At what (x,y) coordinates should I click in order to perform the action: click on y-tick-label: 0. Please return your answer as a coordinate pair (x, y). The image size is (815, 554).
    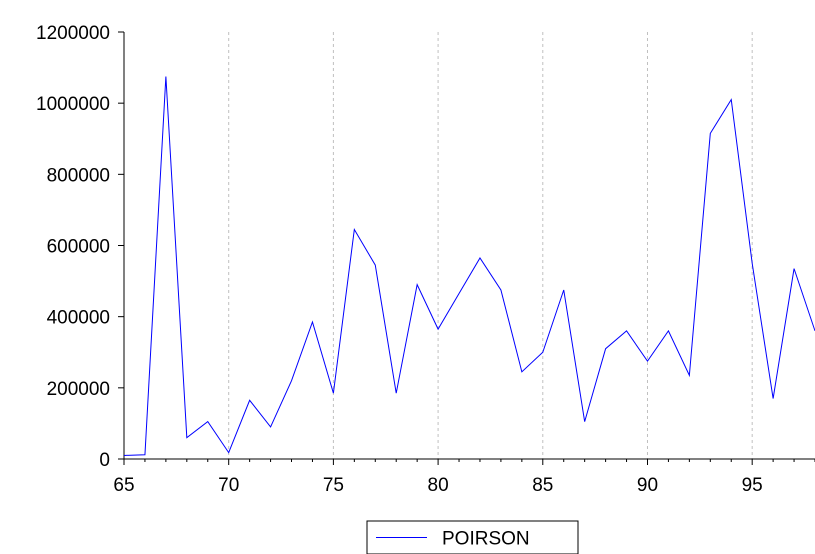
    Looking at the image, I should click on (104, 460).